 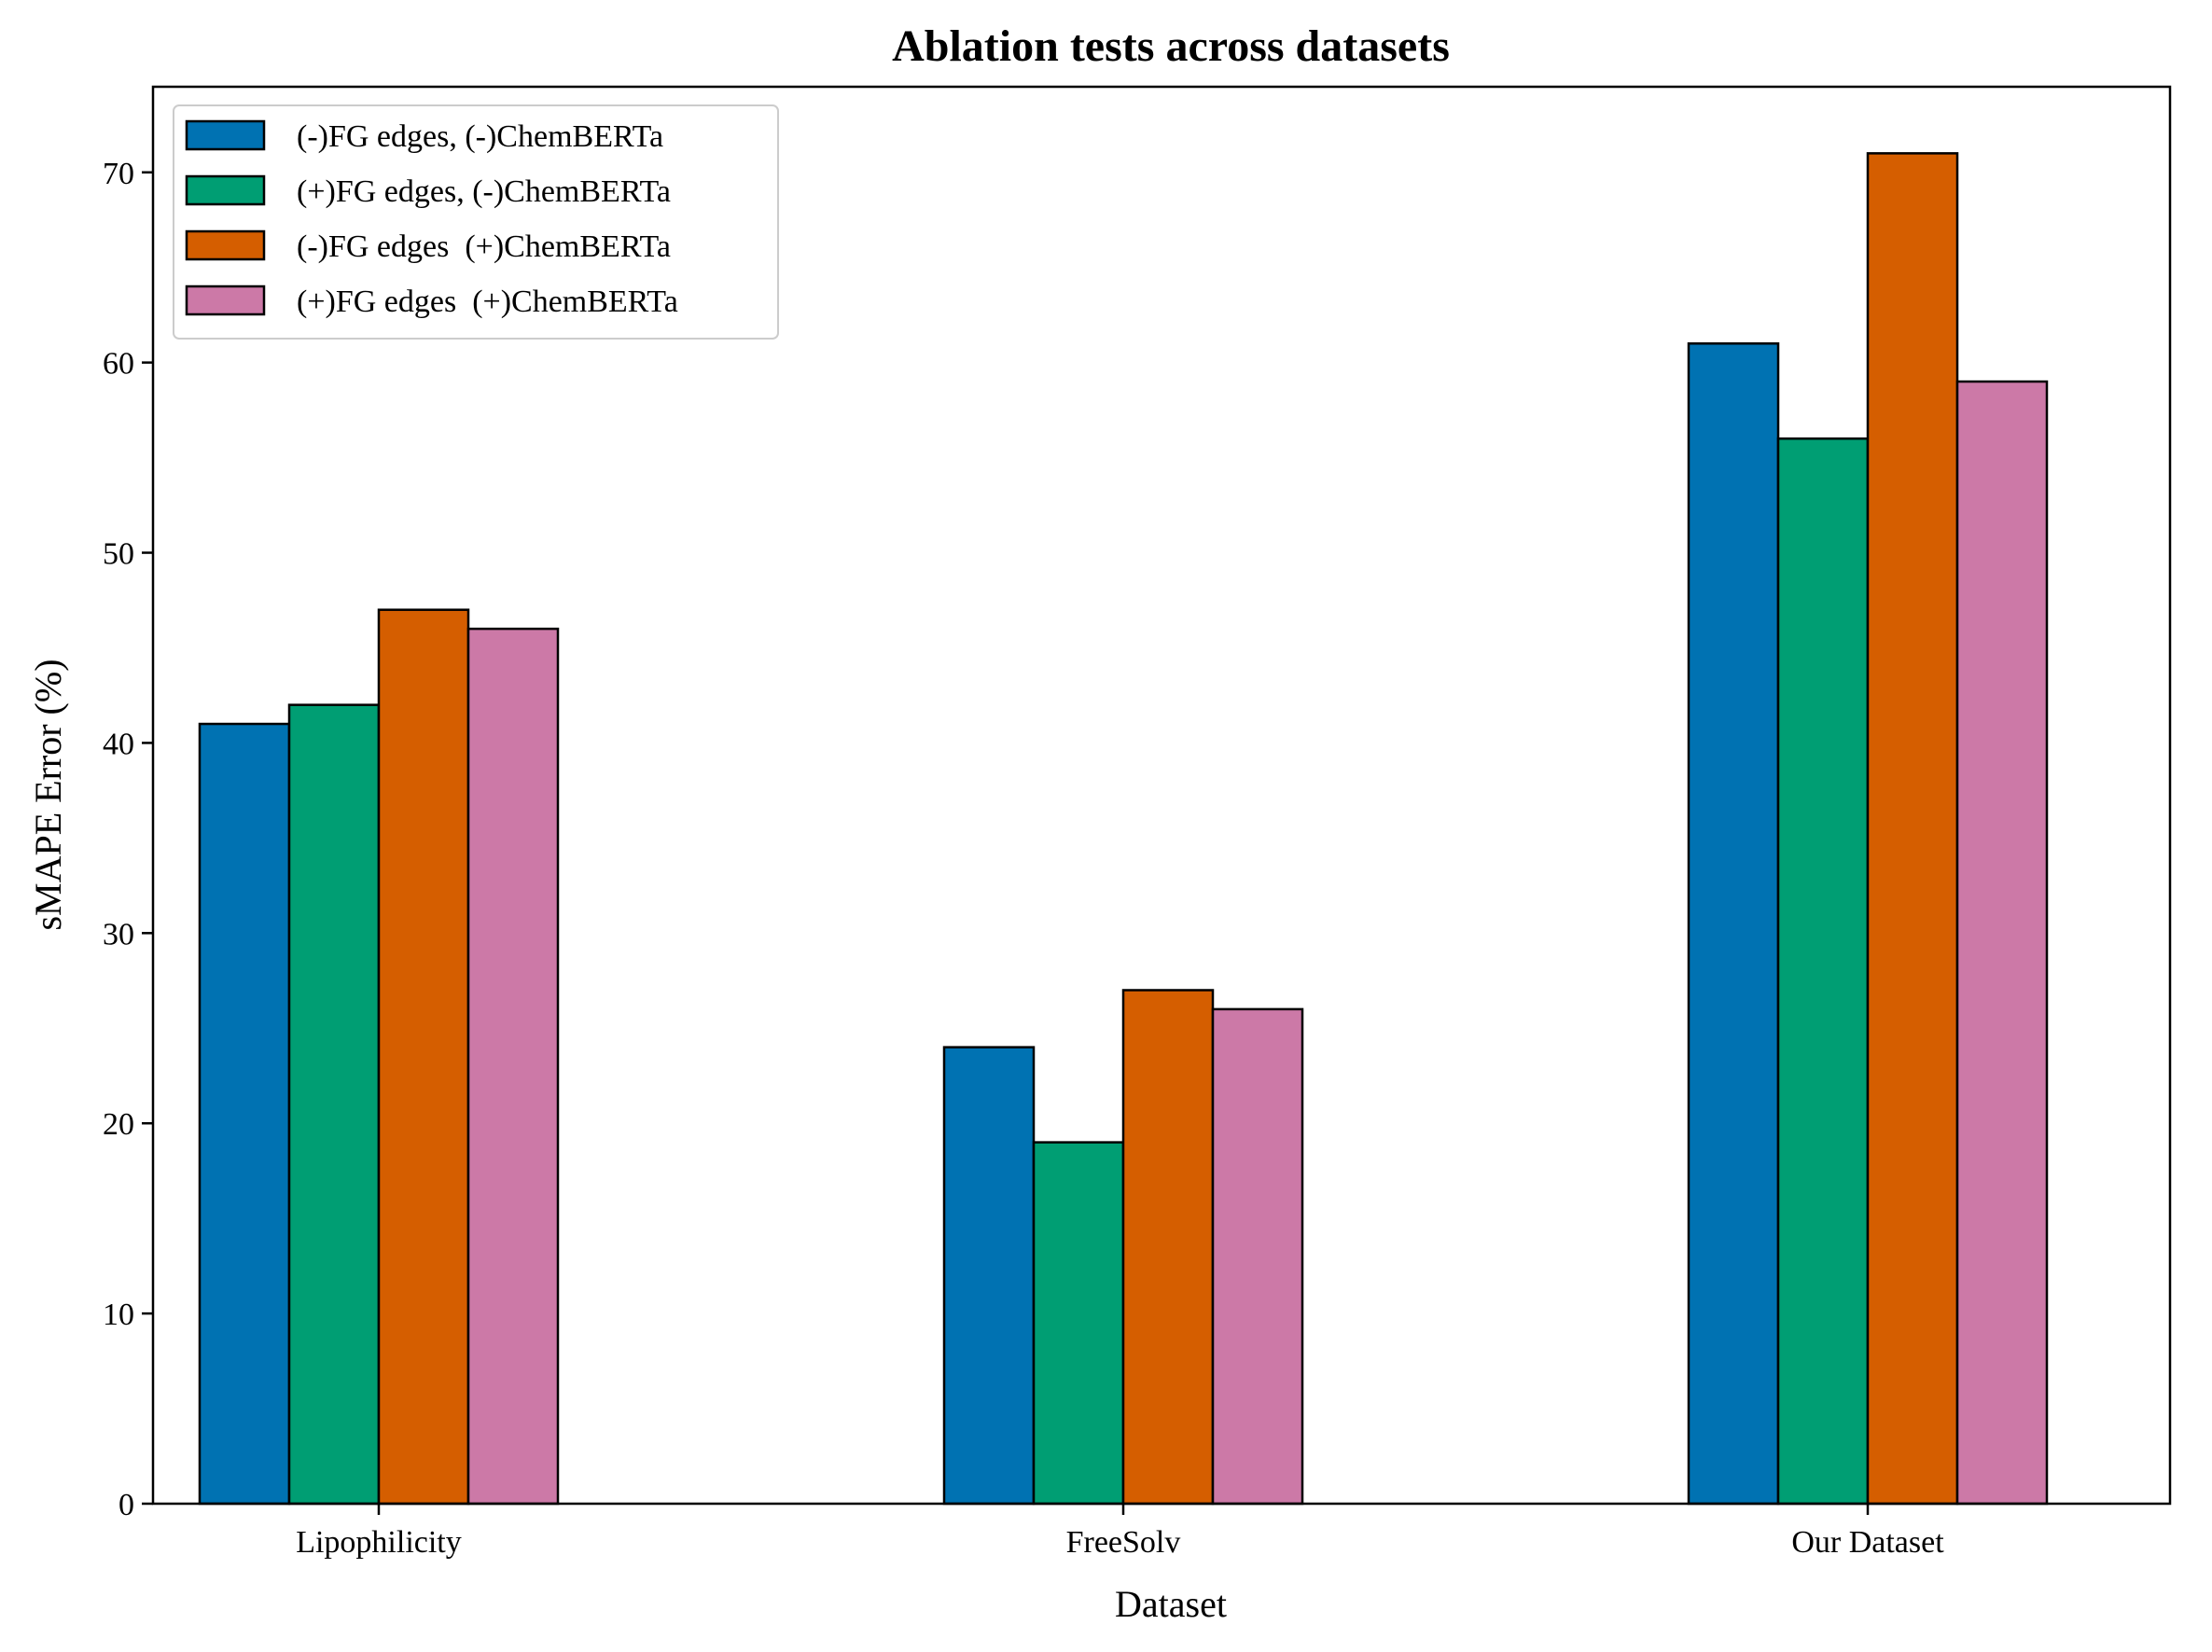 I want to click on y-axis-label: sMAPE Error (%), so click(x=48, y=795).